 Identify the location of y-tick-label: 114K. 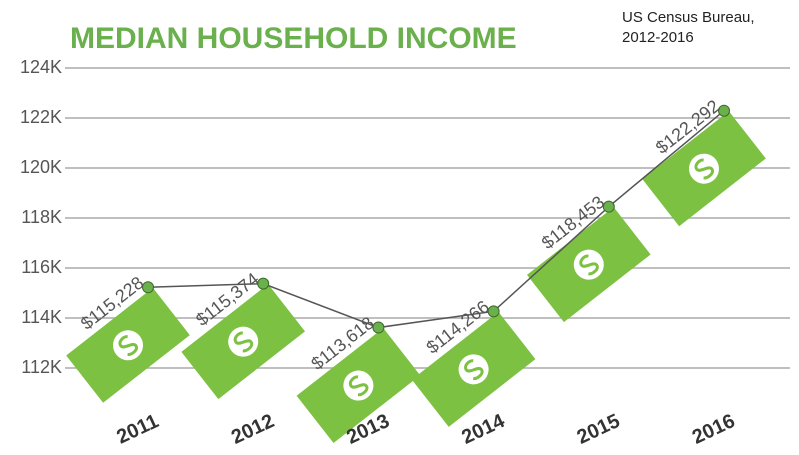
(41, 317).